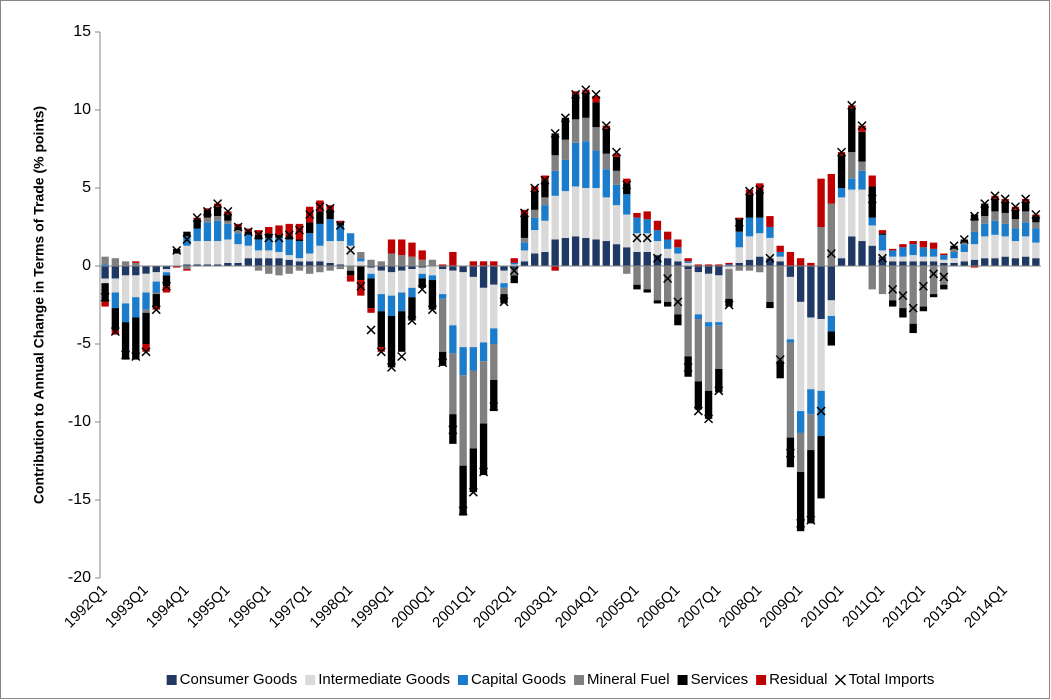 The width and height of the screenshot is (1051, 700). Describe the element at coordinates (384, 679) in the screenshot. I see `legend-label: Intermediate Goods` at that location.